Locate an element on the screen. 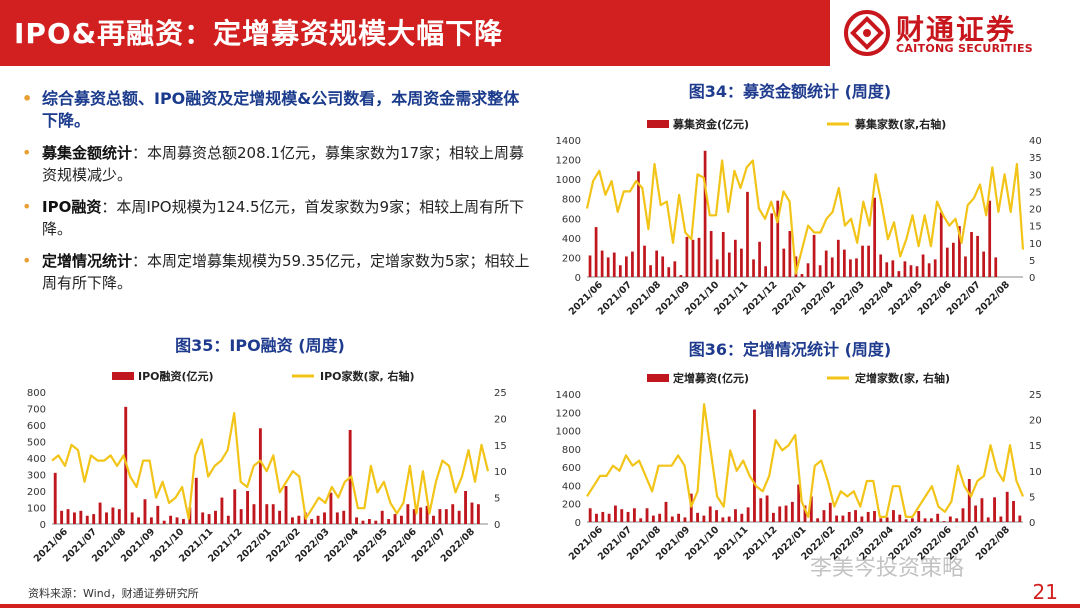  y-tick-label: 1400 is located at coordinates (568, 141).